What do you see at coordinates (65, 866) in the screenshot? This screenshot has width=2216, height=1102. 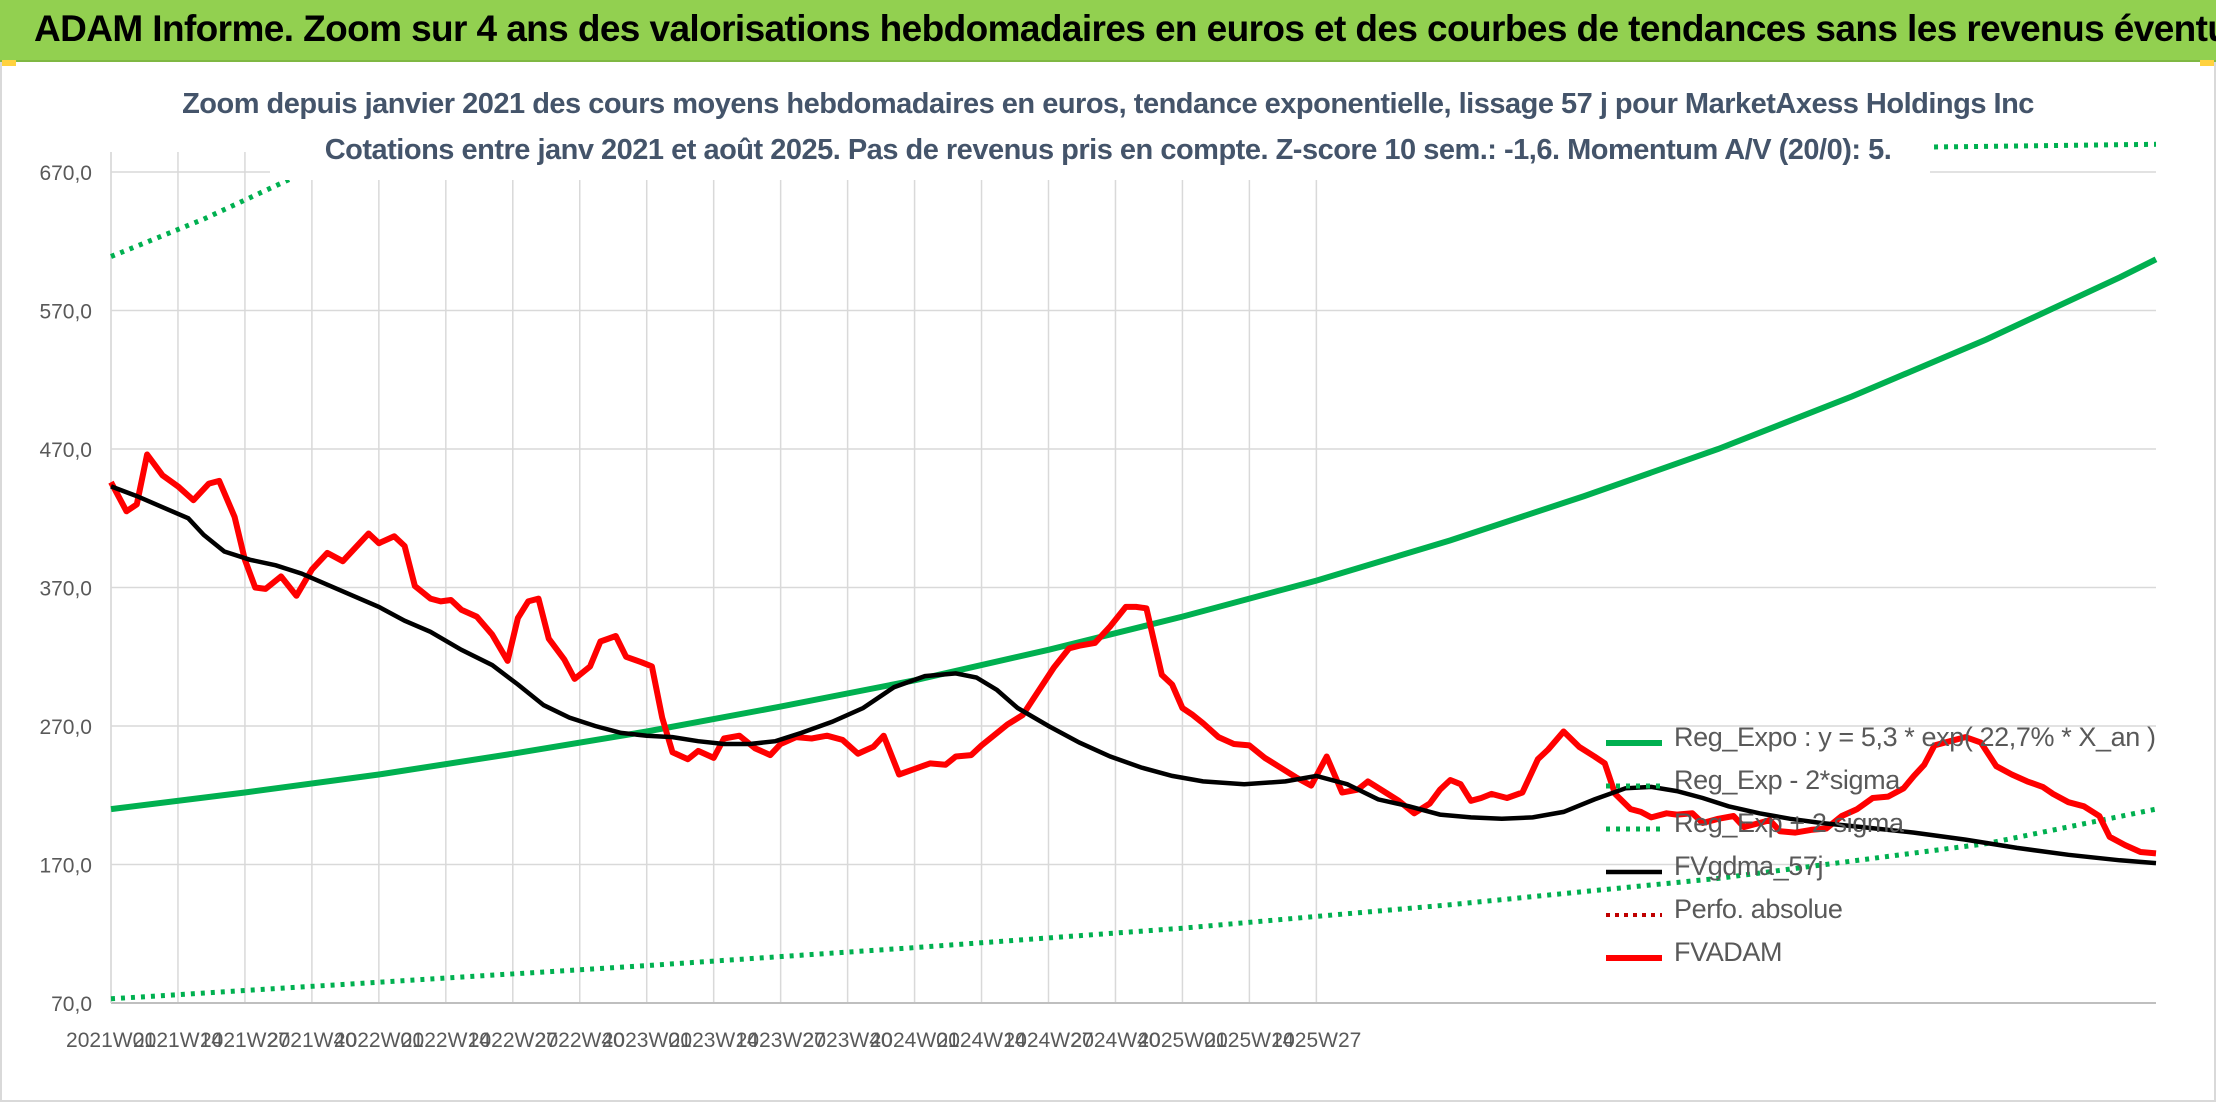 I see `y-tick-label: 170,0` at bounding box center [65, 866].